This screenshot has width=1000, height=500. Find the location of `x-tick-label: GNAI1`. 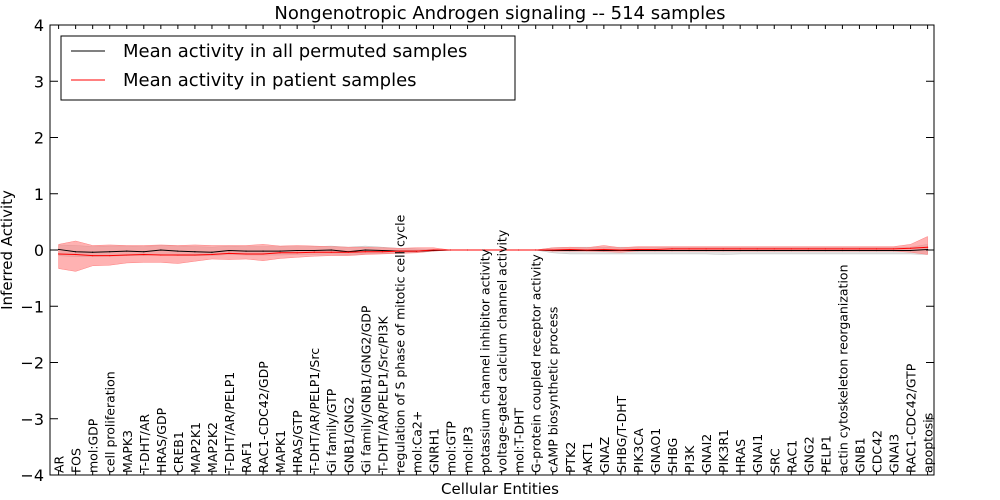

x-tick-label: GNAI1 is located at coordinates (757, 453).